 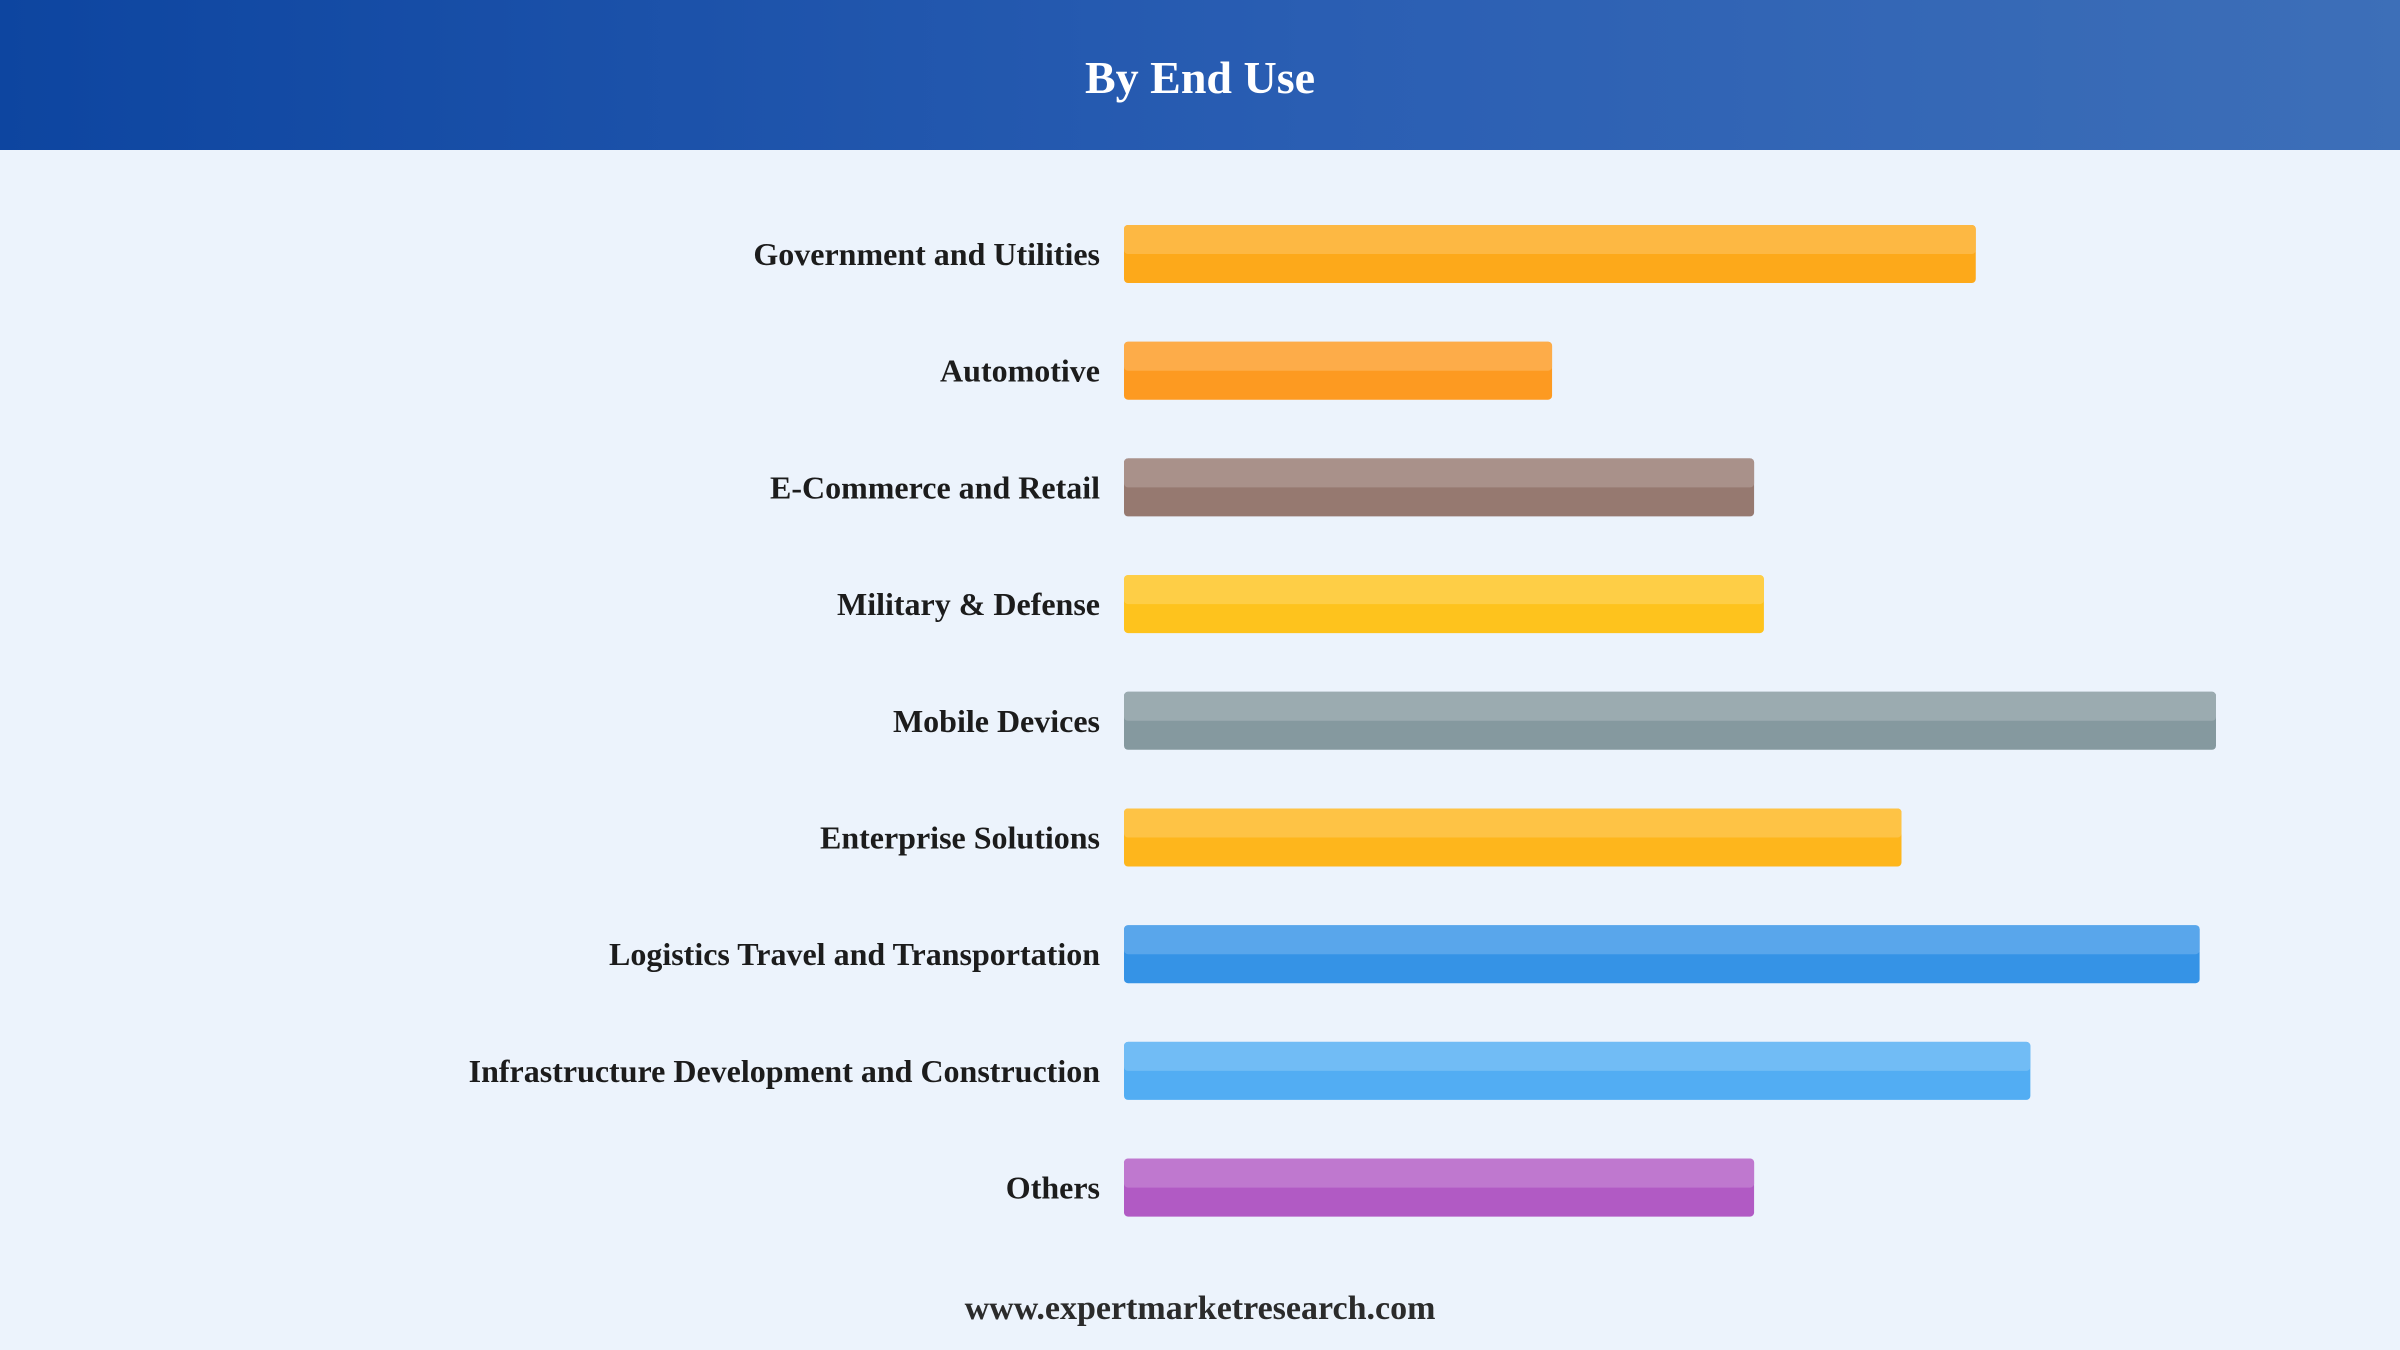 What do you see at coordinates (854, 954) in the screenshot?
I see `category-label: Logistics Travel and Transportation` at bounding box center [854, 954].